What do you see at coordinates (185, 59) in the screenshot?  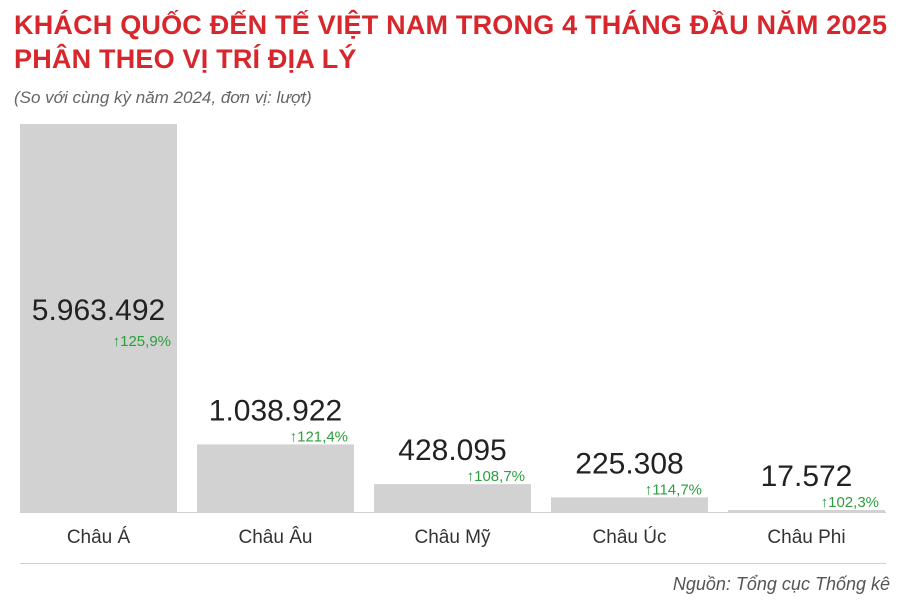 I see `chart-title-line2: PHÂN THEO VỊ TRÍ ĐỊA LÝ` at bounding box center [185, 59].